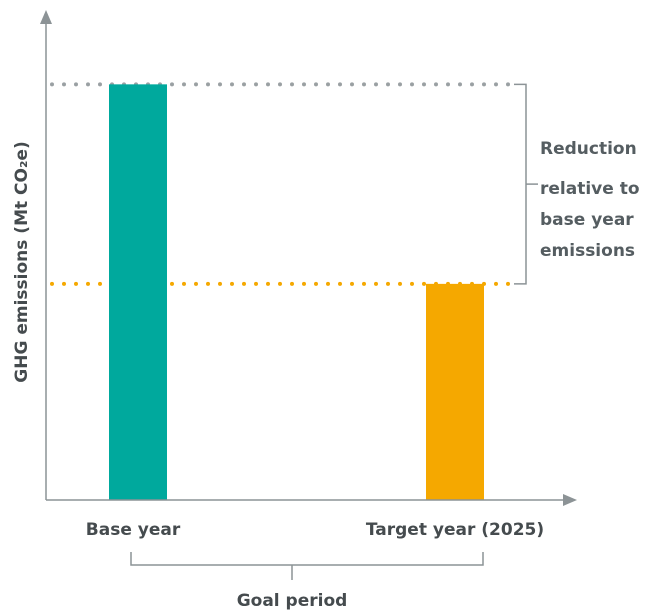 The image size is (651, 616). I want to click on target-year-bar, so click(455, 391).